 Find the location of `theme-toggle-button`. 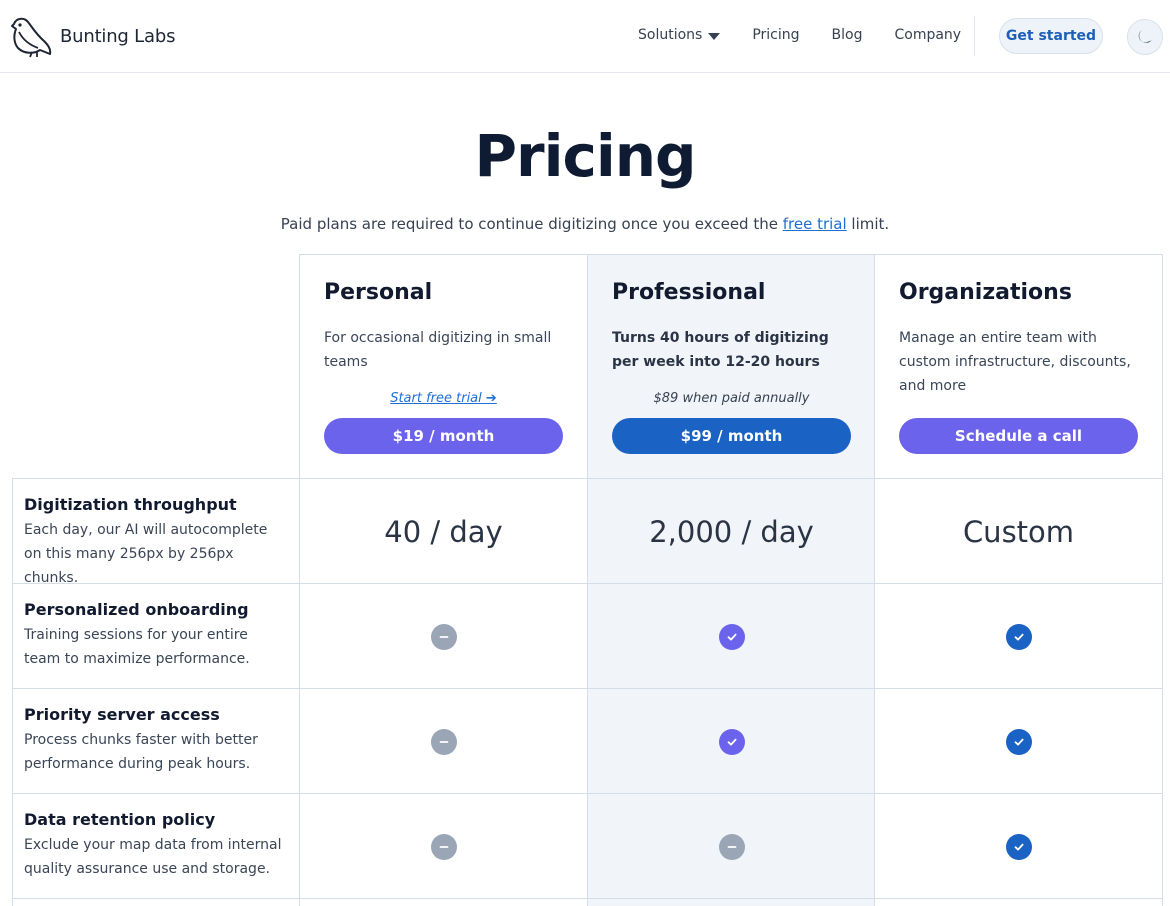

theme-toggle-button is located at coordinates (1145, 37).